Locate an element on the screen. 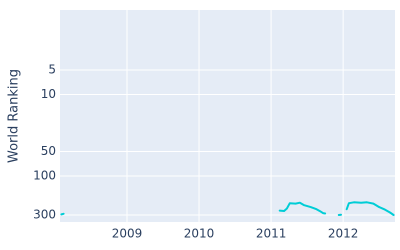 The image size is (400, 250). y-tick-label: 100 is located at coordinates (44, 176).